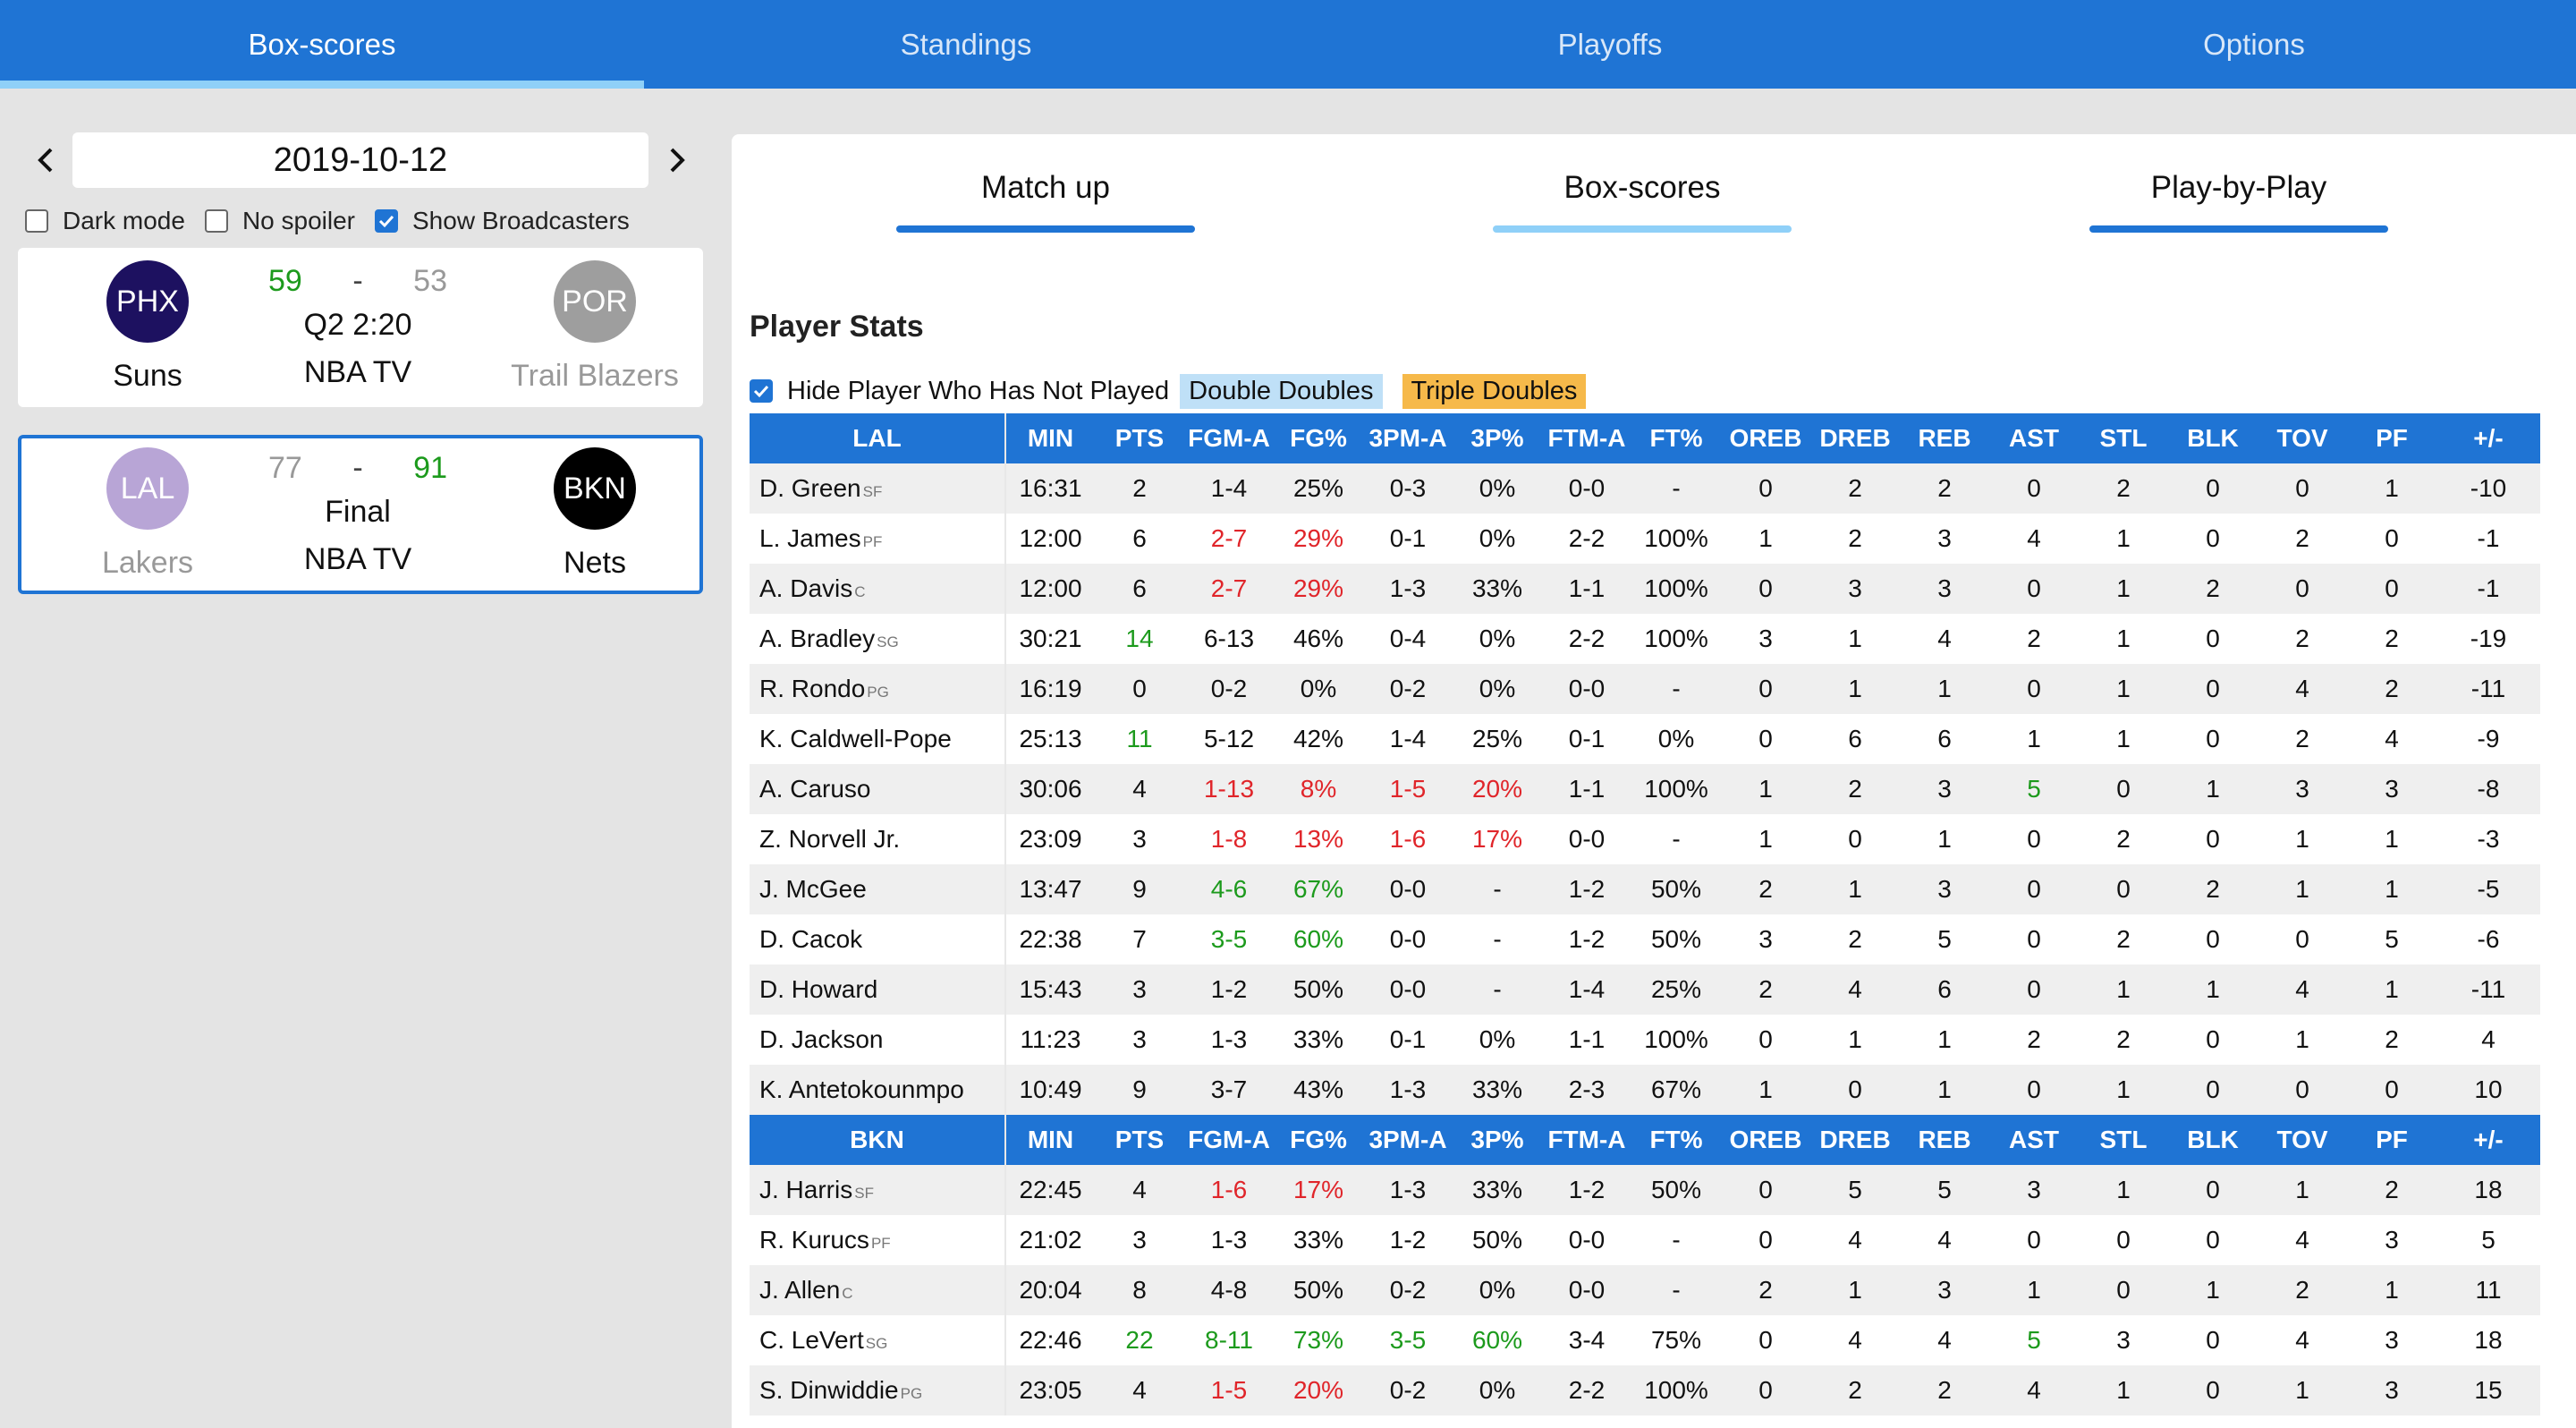  Describe the element at coordinates (2238, 201) in the screenshot. I see `subtab-play-by-play: Play-by-Play` at that location.